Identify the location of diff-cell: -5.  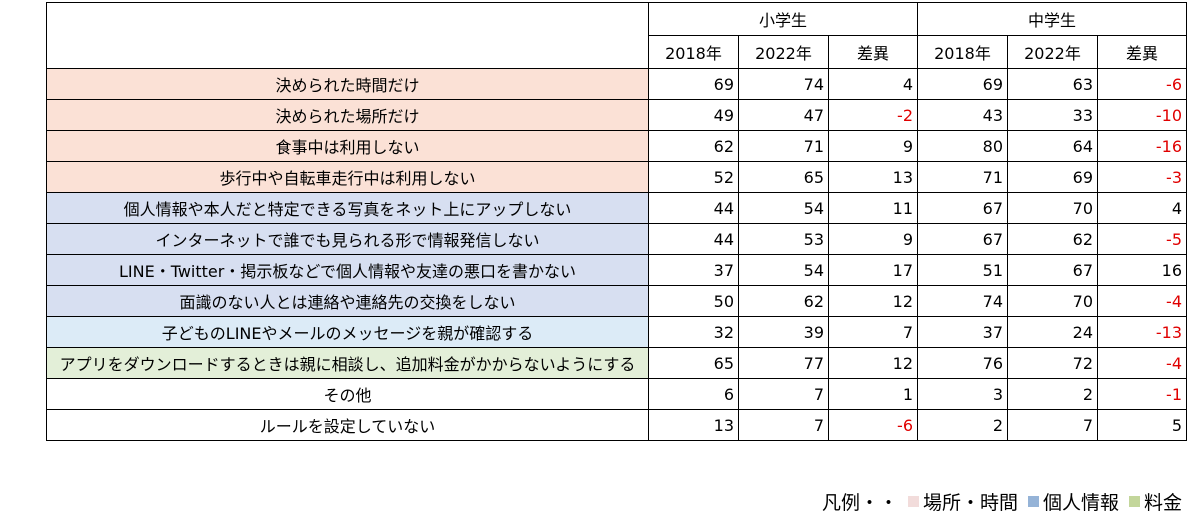
(1142, 239).